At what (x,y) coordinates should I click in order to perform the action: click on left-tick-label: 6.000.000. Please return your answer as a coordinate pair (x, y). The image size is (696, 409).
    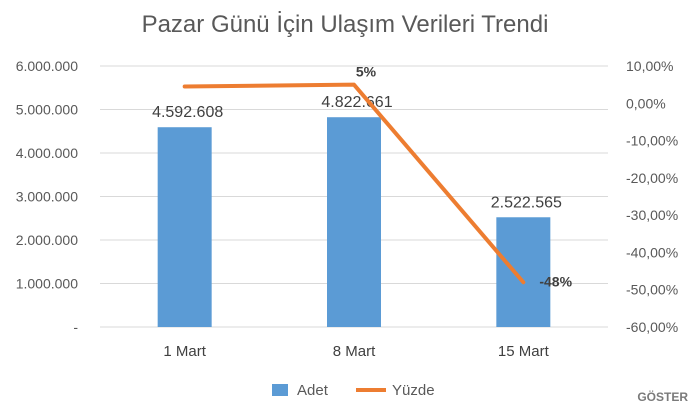
    Looking at the image, I should click on (47, 66).